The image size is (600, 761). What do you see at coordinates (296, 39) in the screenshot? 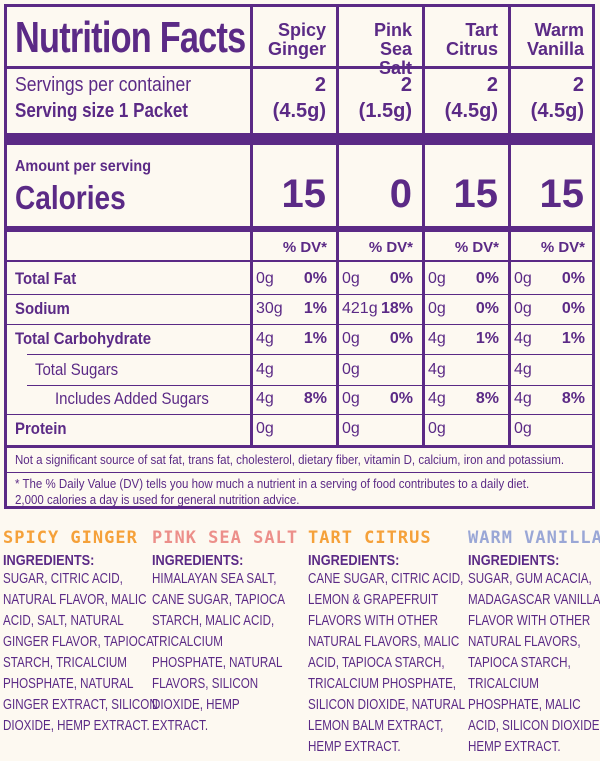
I see `column-header-spicy-ginger: Spicy Ginger` at bounding box center [296, 39].